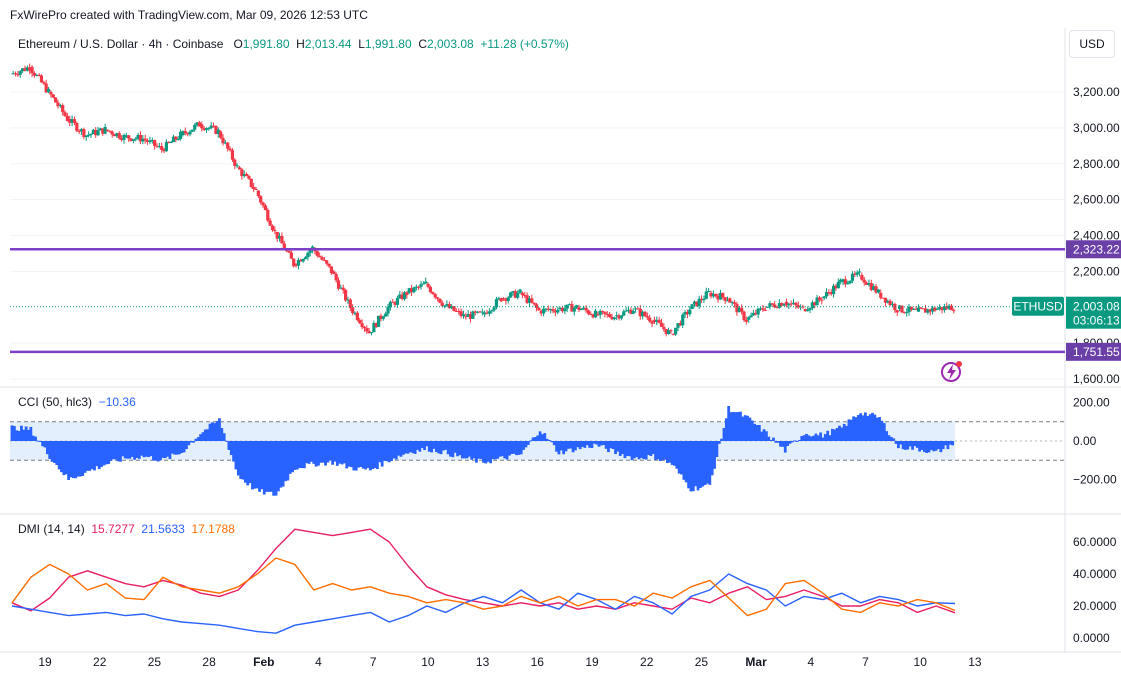 The height and width of the screenshot is (675, 1121). I want to click on dmi-legend: DMI (14, 14) 15.7277 21.5633 17.1788, so click(126, 529).